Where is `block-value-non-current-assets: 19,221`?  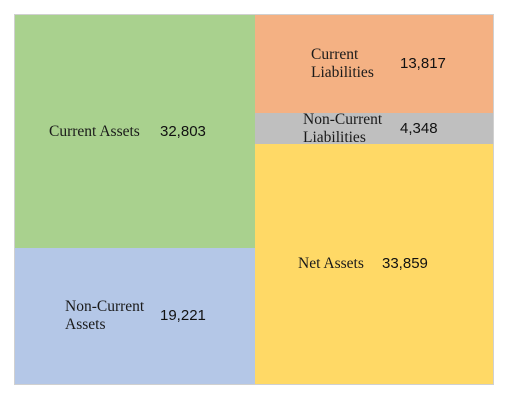 block-value-non-current-assets: 19,221 is located at coordinates (183, 315).